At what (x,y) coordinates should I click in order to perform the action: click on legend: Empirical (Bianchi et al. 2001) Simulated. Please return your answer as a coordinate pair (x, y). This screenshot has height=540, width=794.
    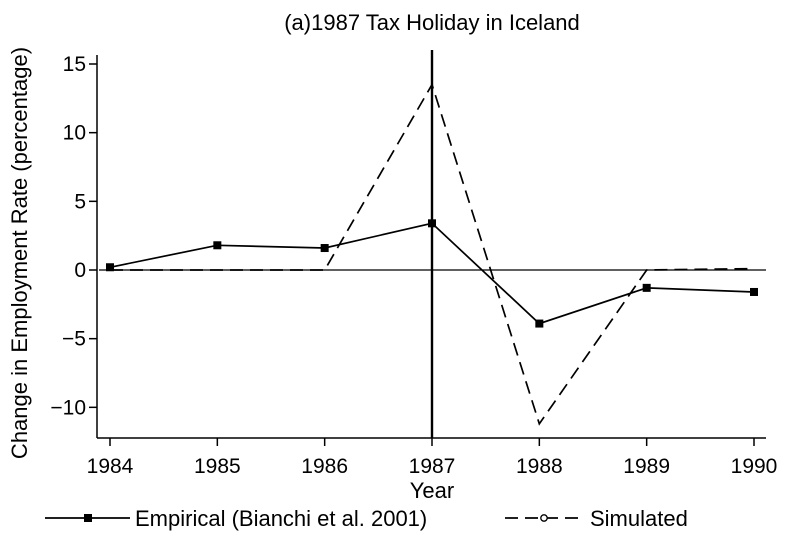
    Looking at the image, I should click on (366, 518).